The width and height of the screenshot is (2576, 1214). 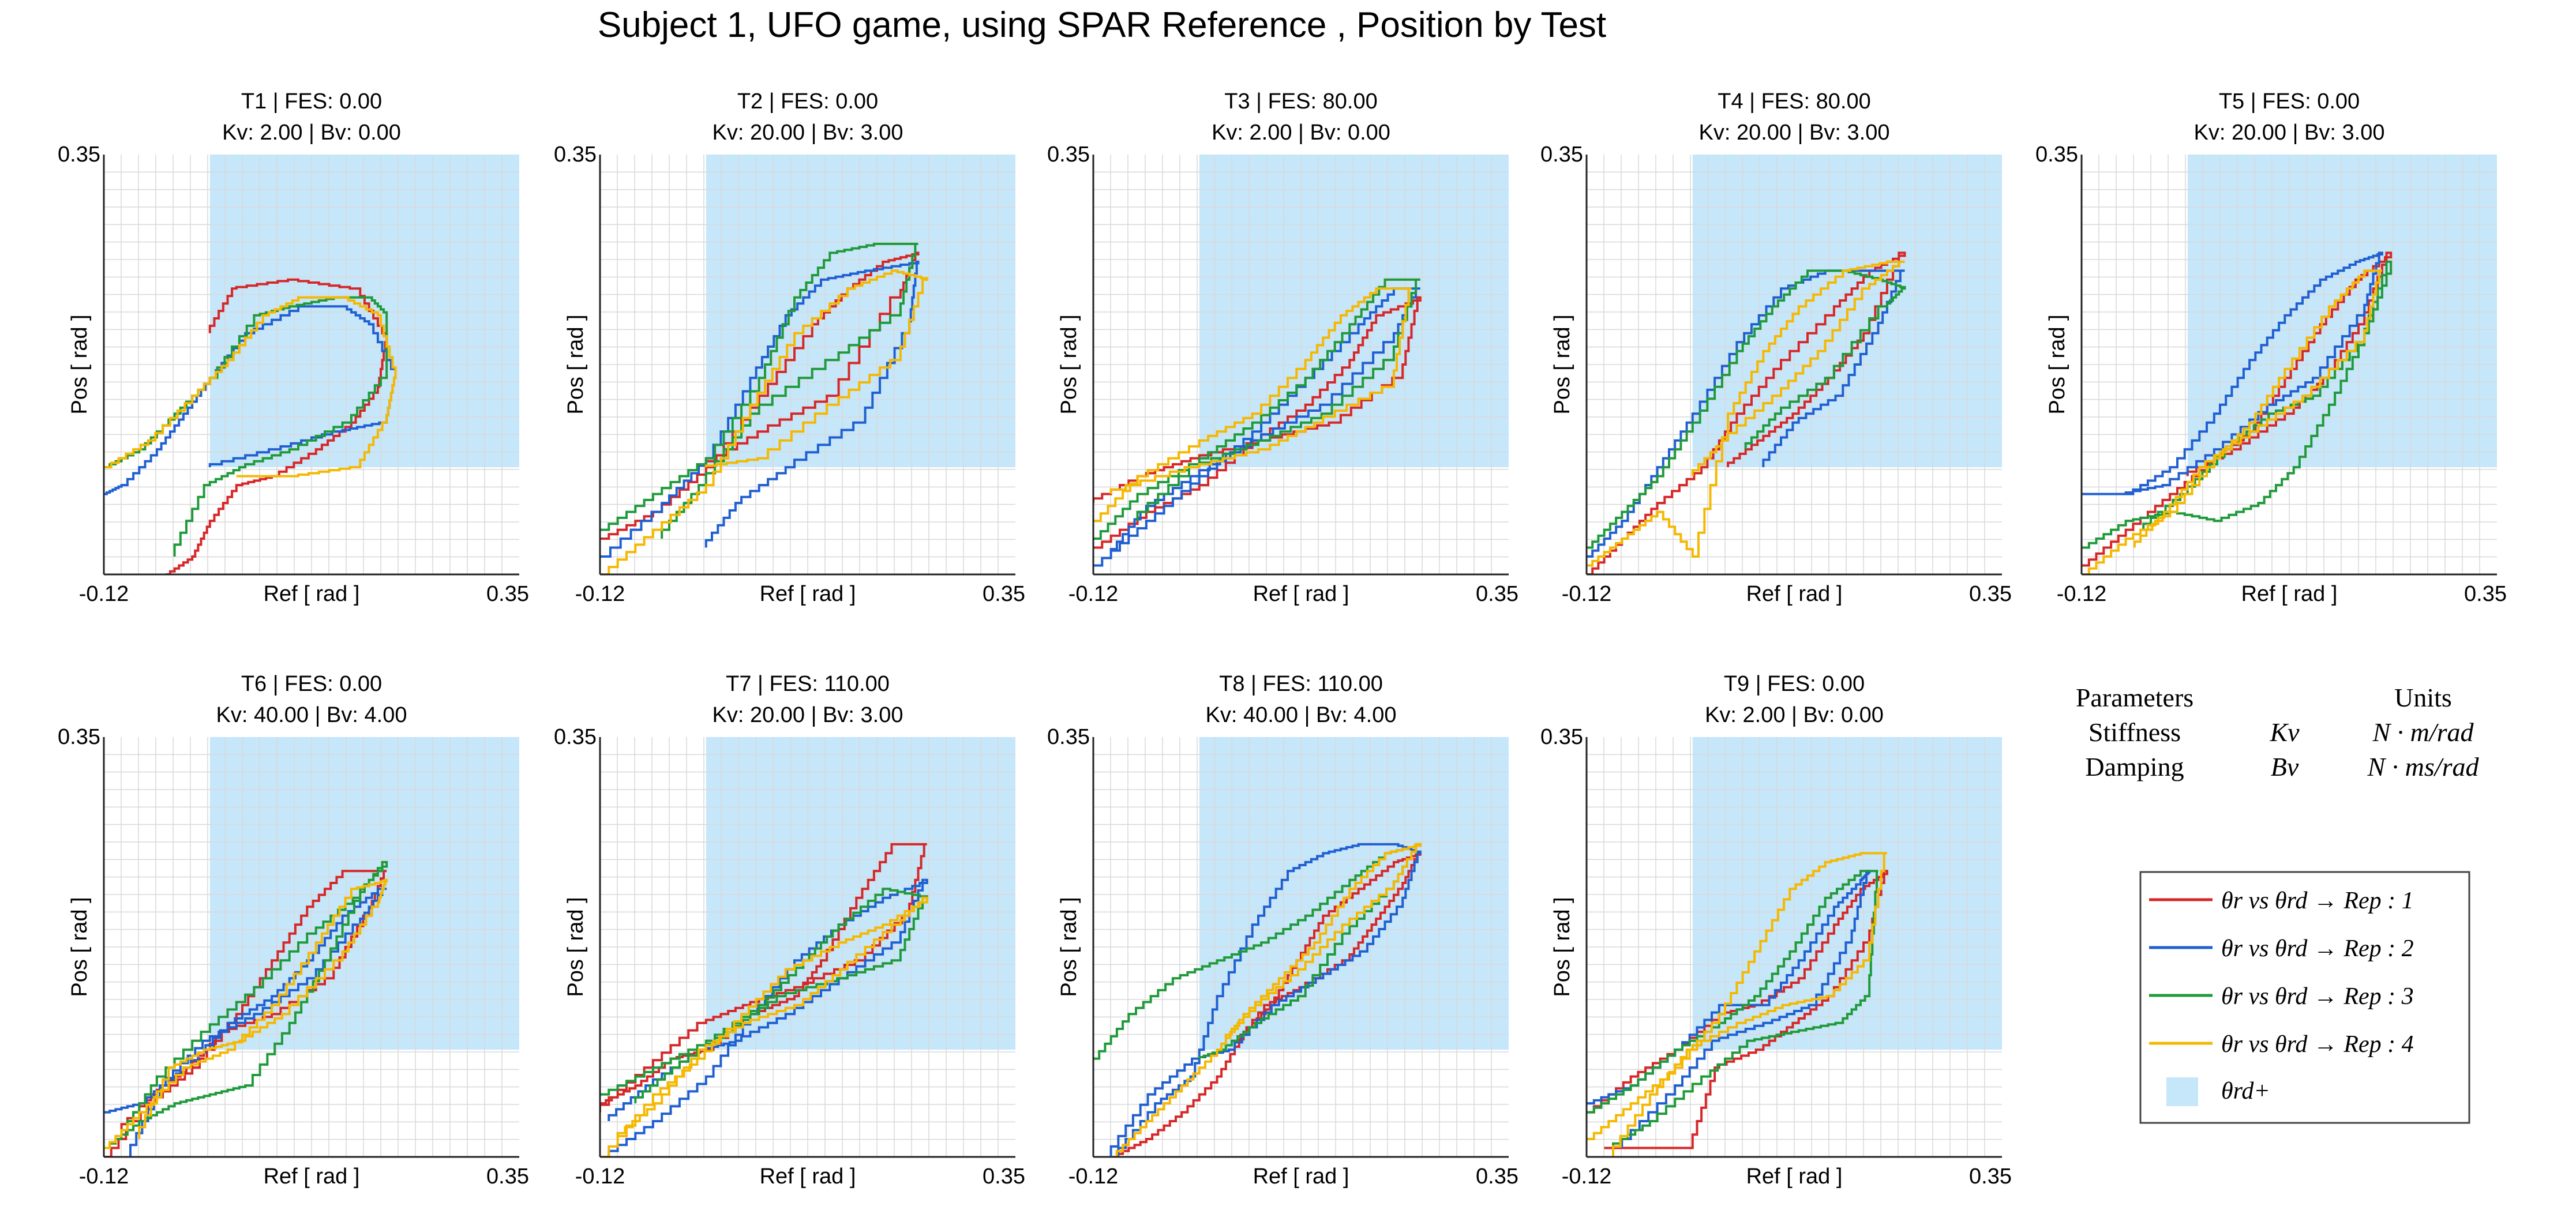 I want to click on table-row-stiffness-unit: N · m/rad, so click(x=2423, y=732).